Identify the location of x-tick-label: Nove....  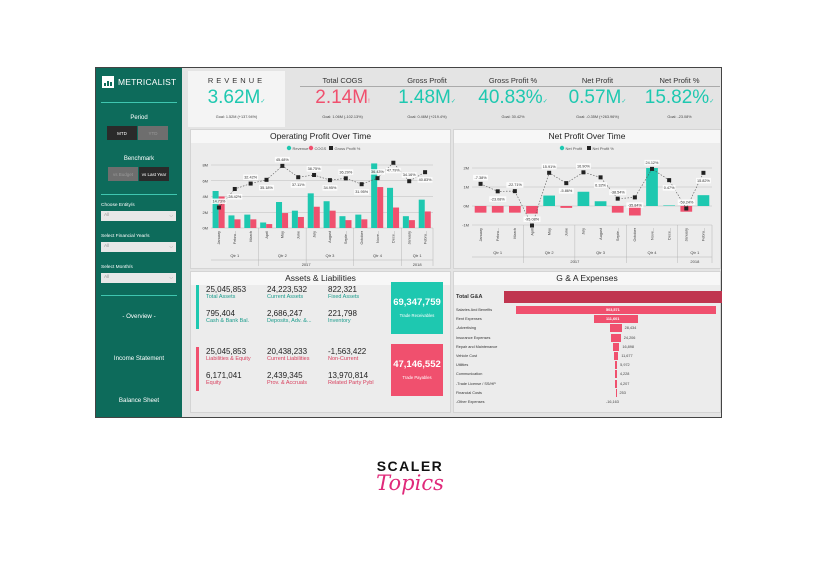
(378, 237).